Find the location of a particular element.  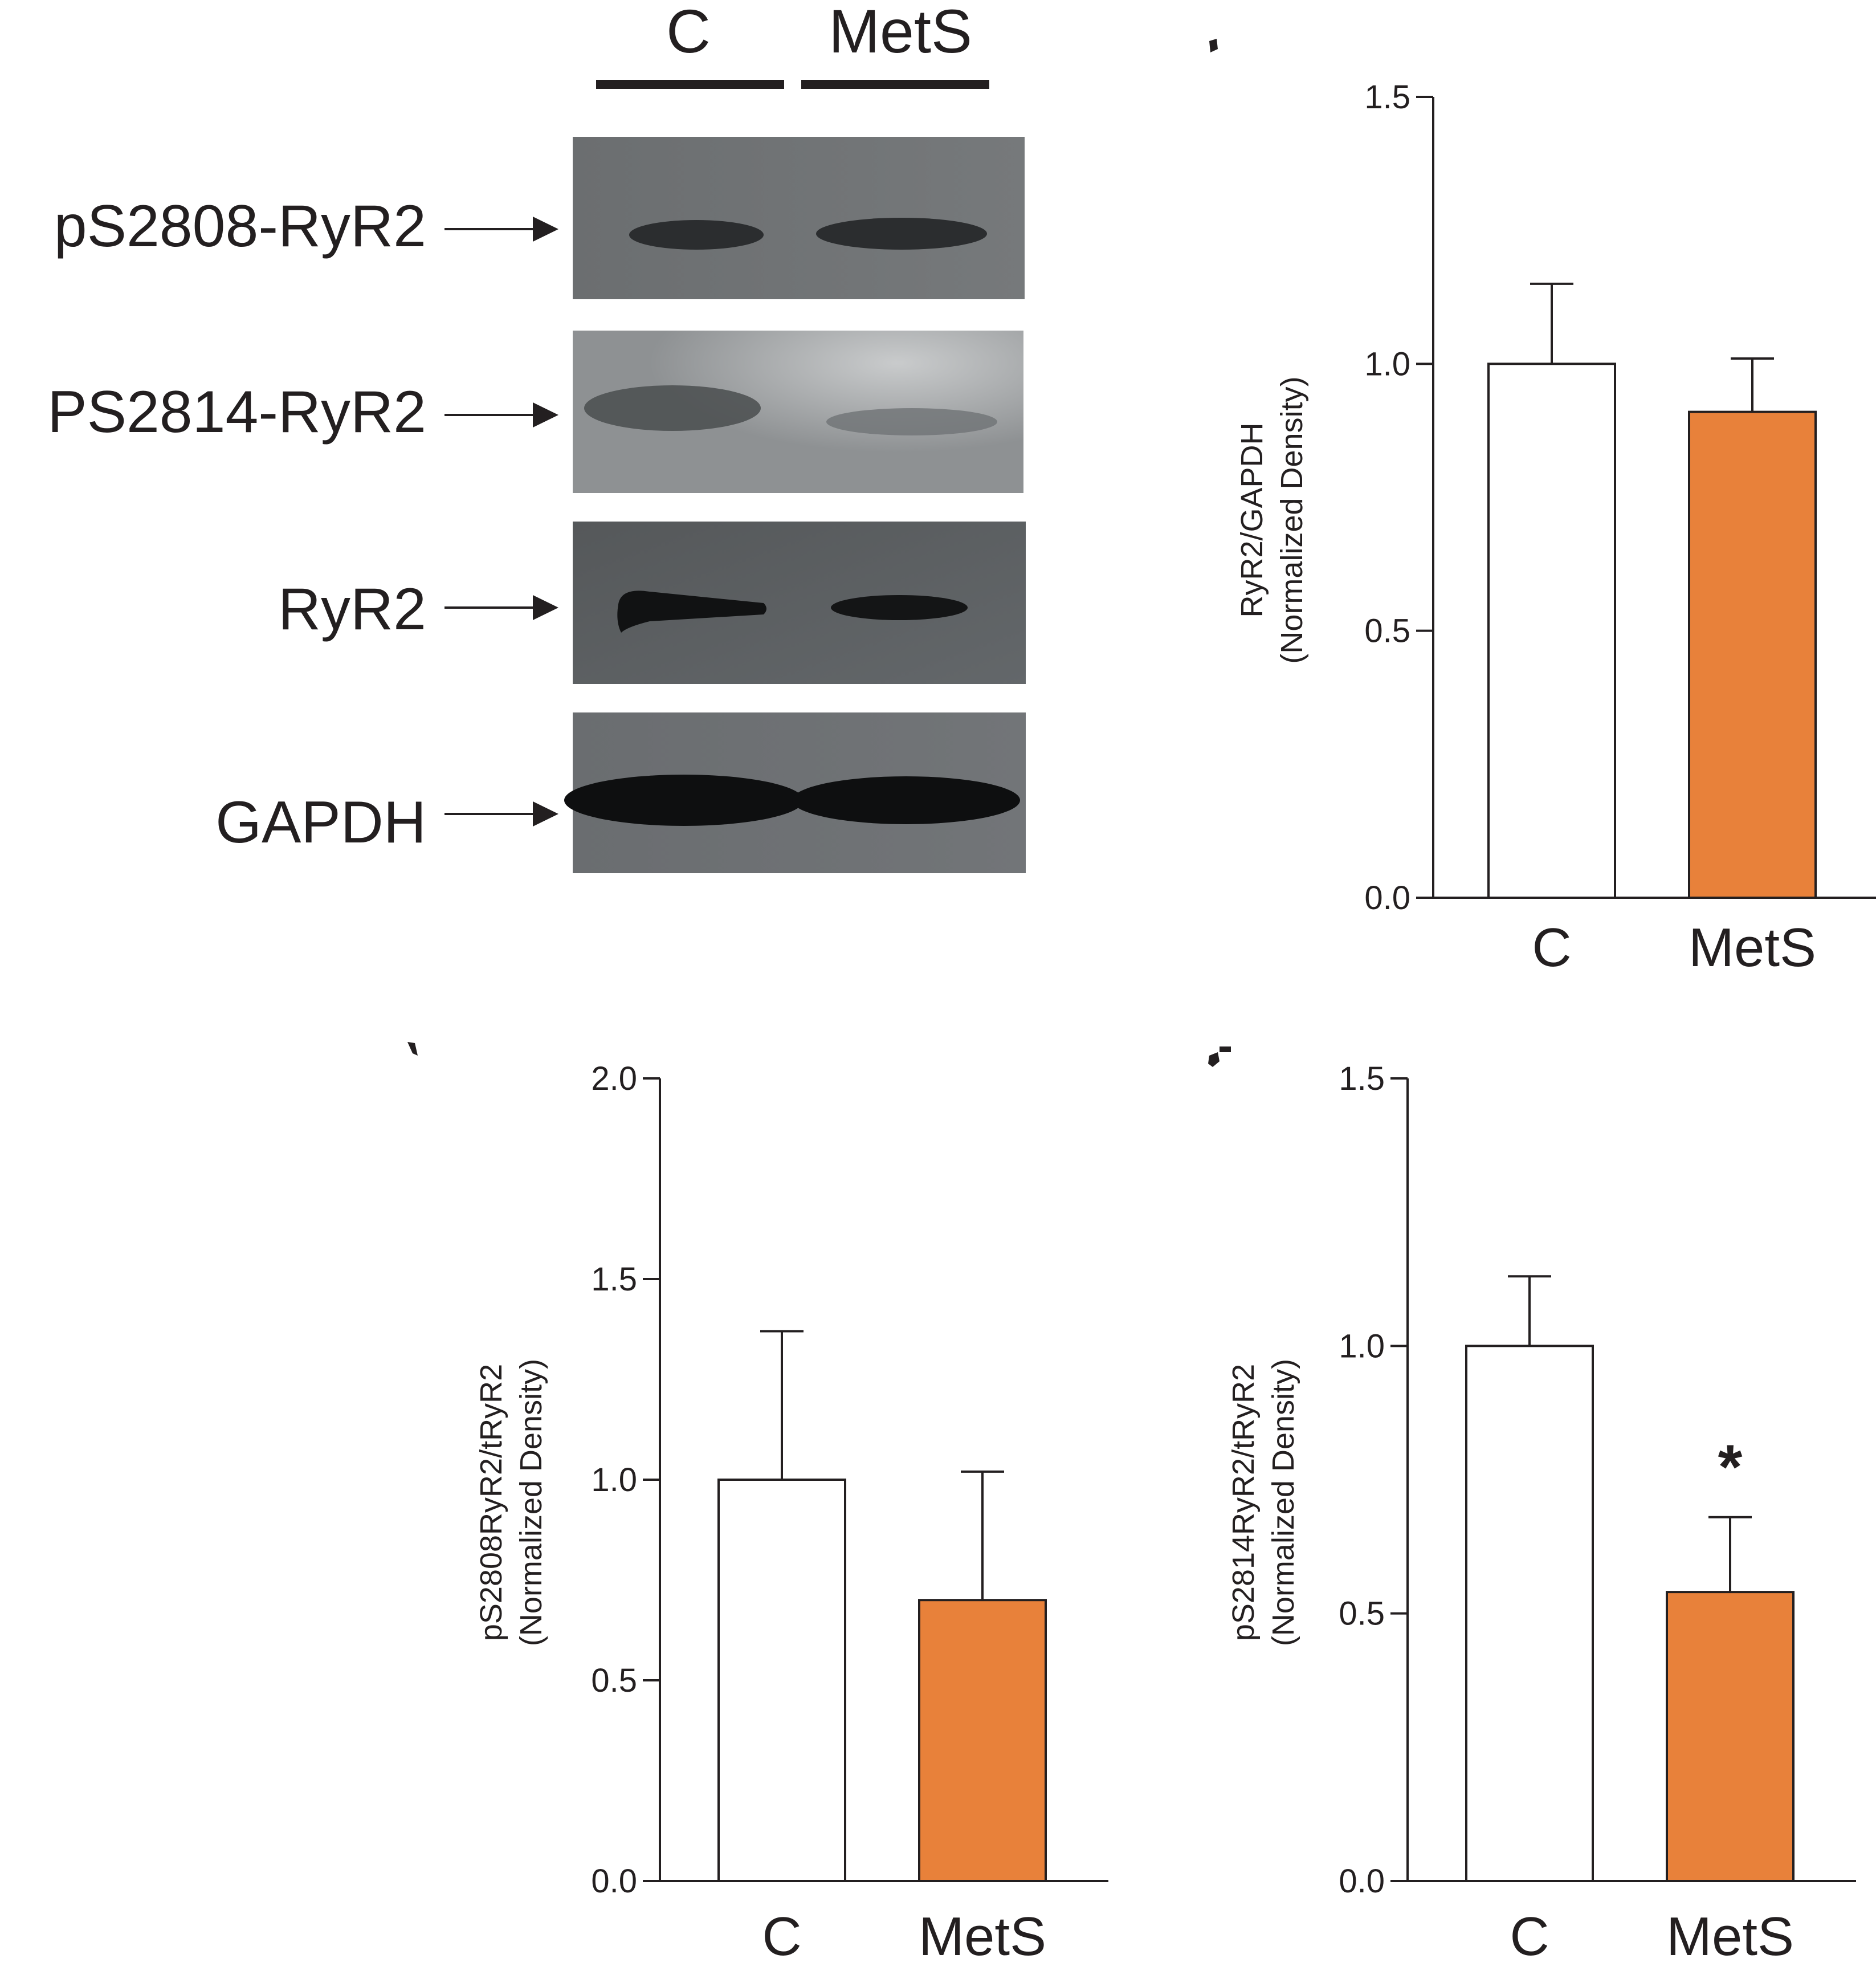

blot-band-gapdh-mets is located at coordinates (906, 800).